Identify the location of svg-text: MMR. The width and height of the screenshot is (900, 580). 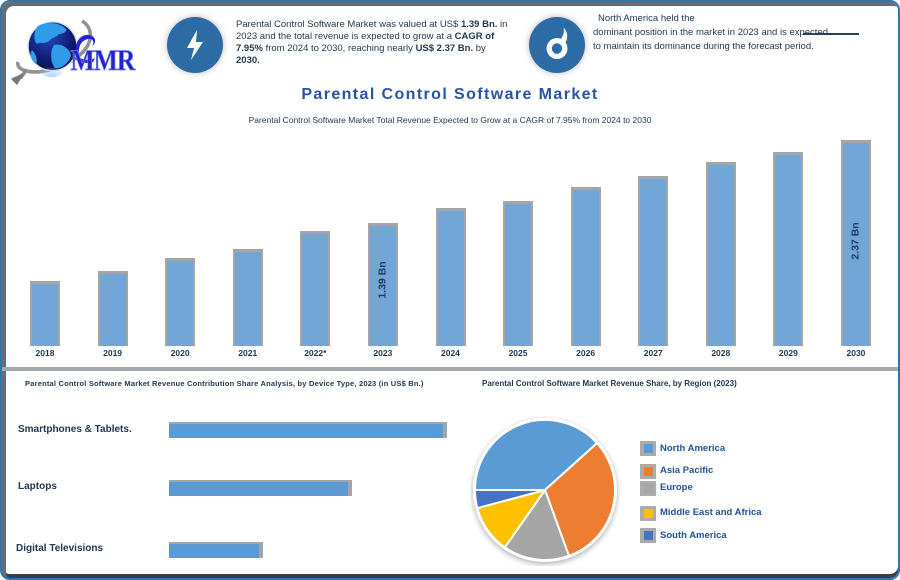
(104, 60).